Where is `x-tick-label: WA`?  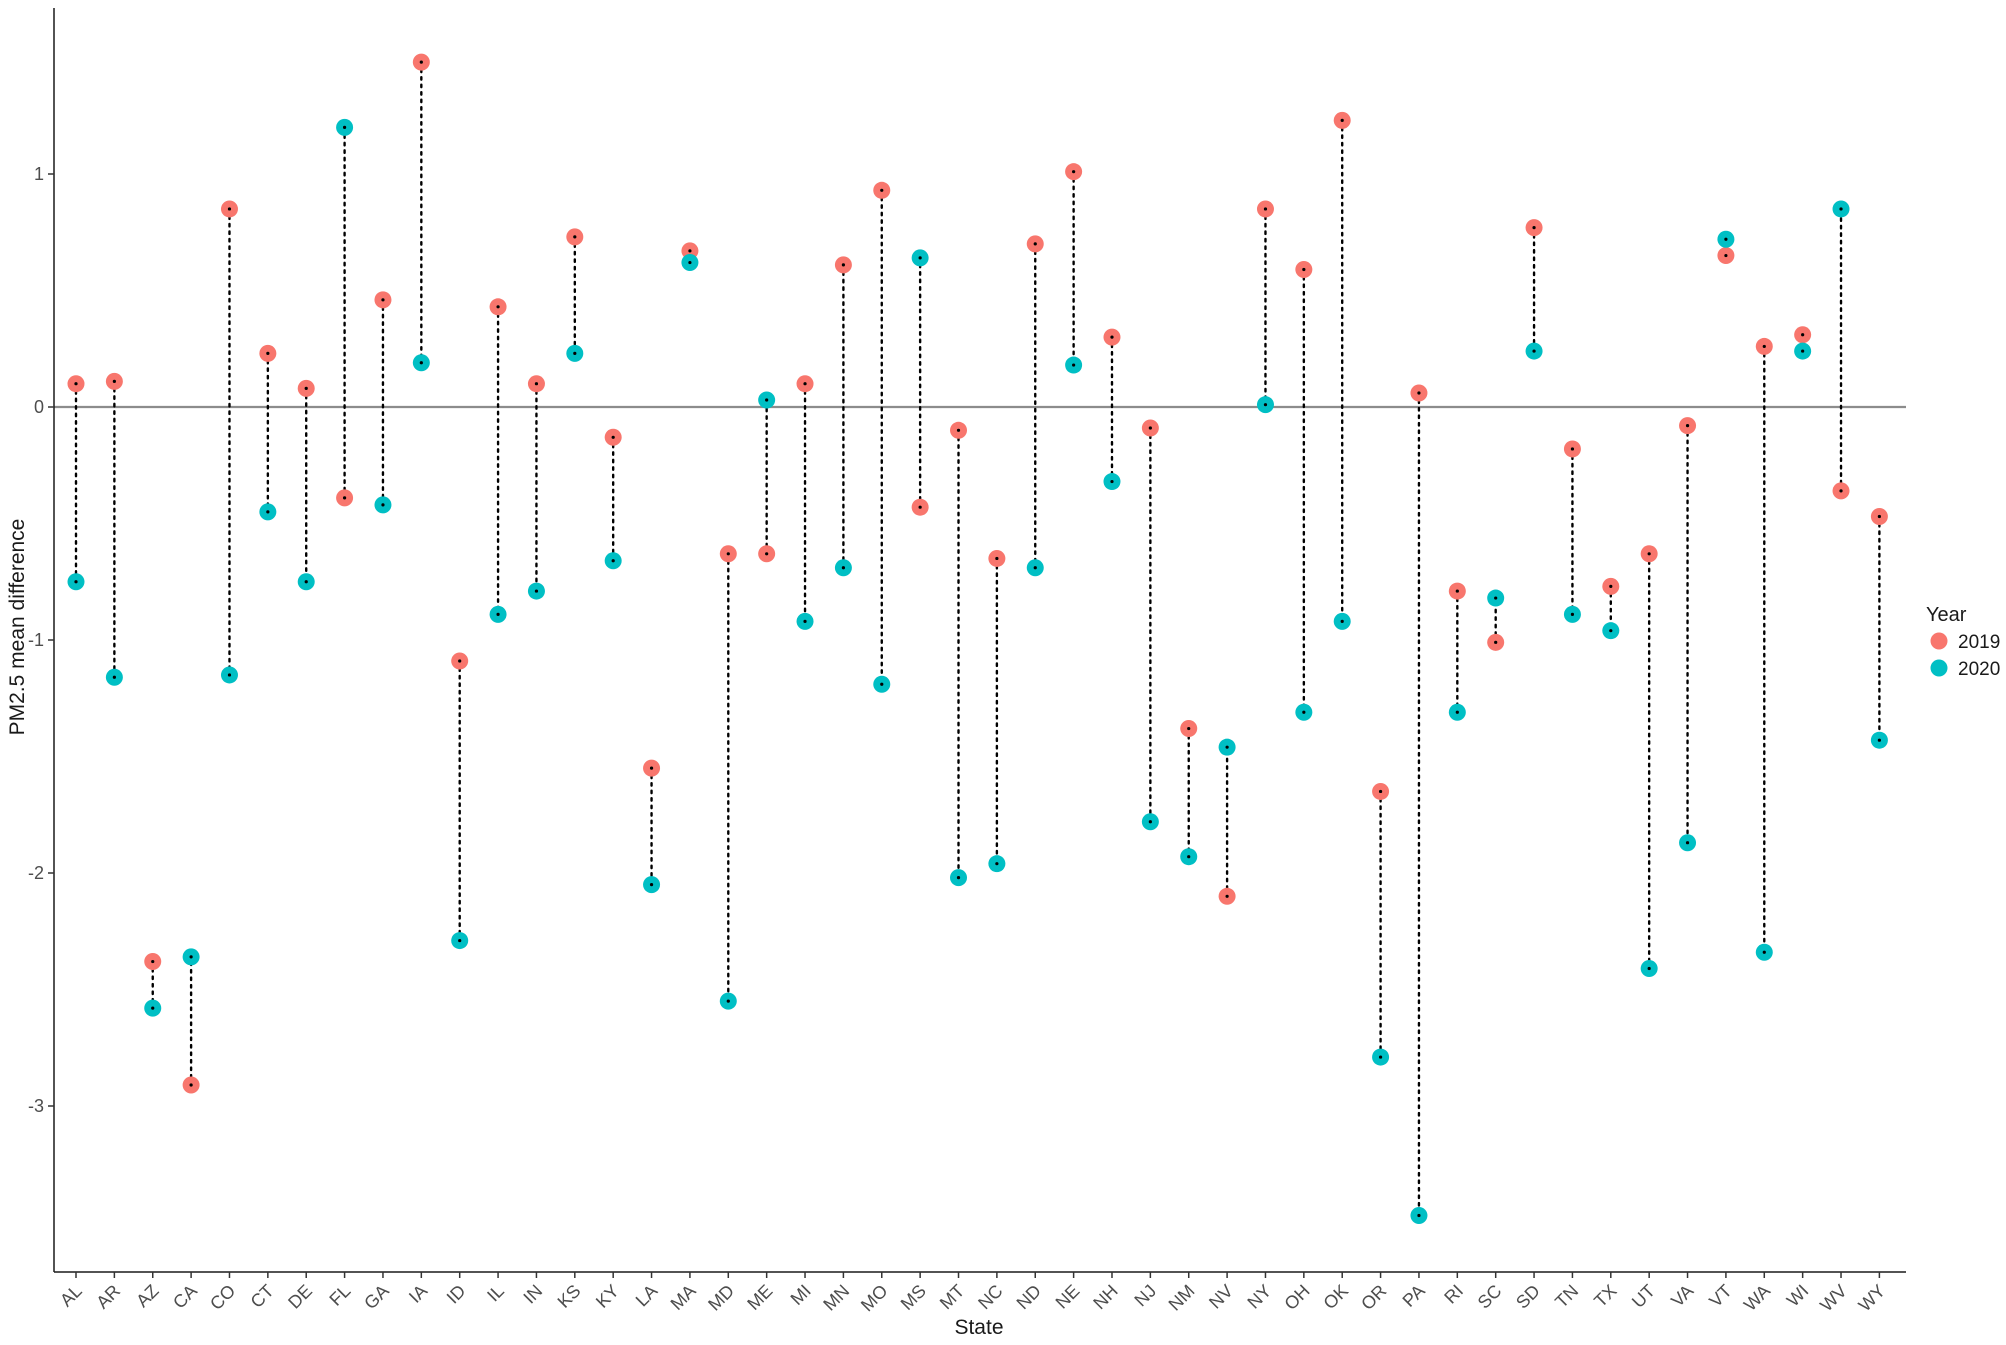 x-tick-label: WA is located at coordinates (1757, 1298).